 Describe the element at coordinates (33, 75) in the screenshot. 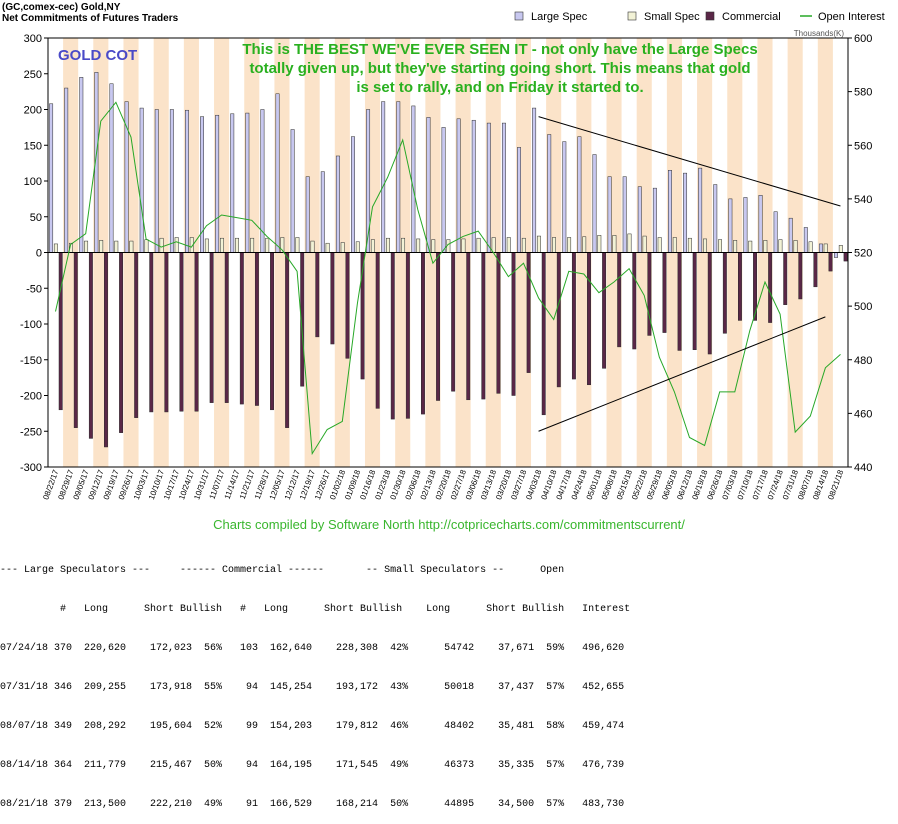

I see `y-tick-label: 250` at that location.